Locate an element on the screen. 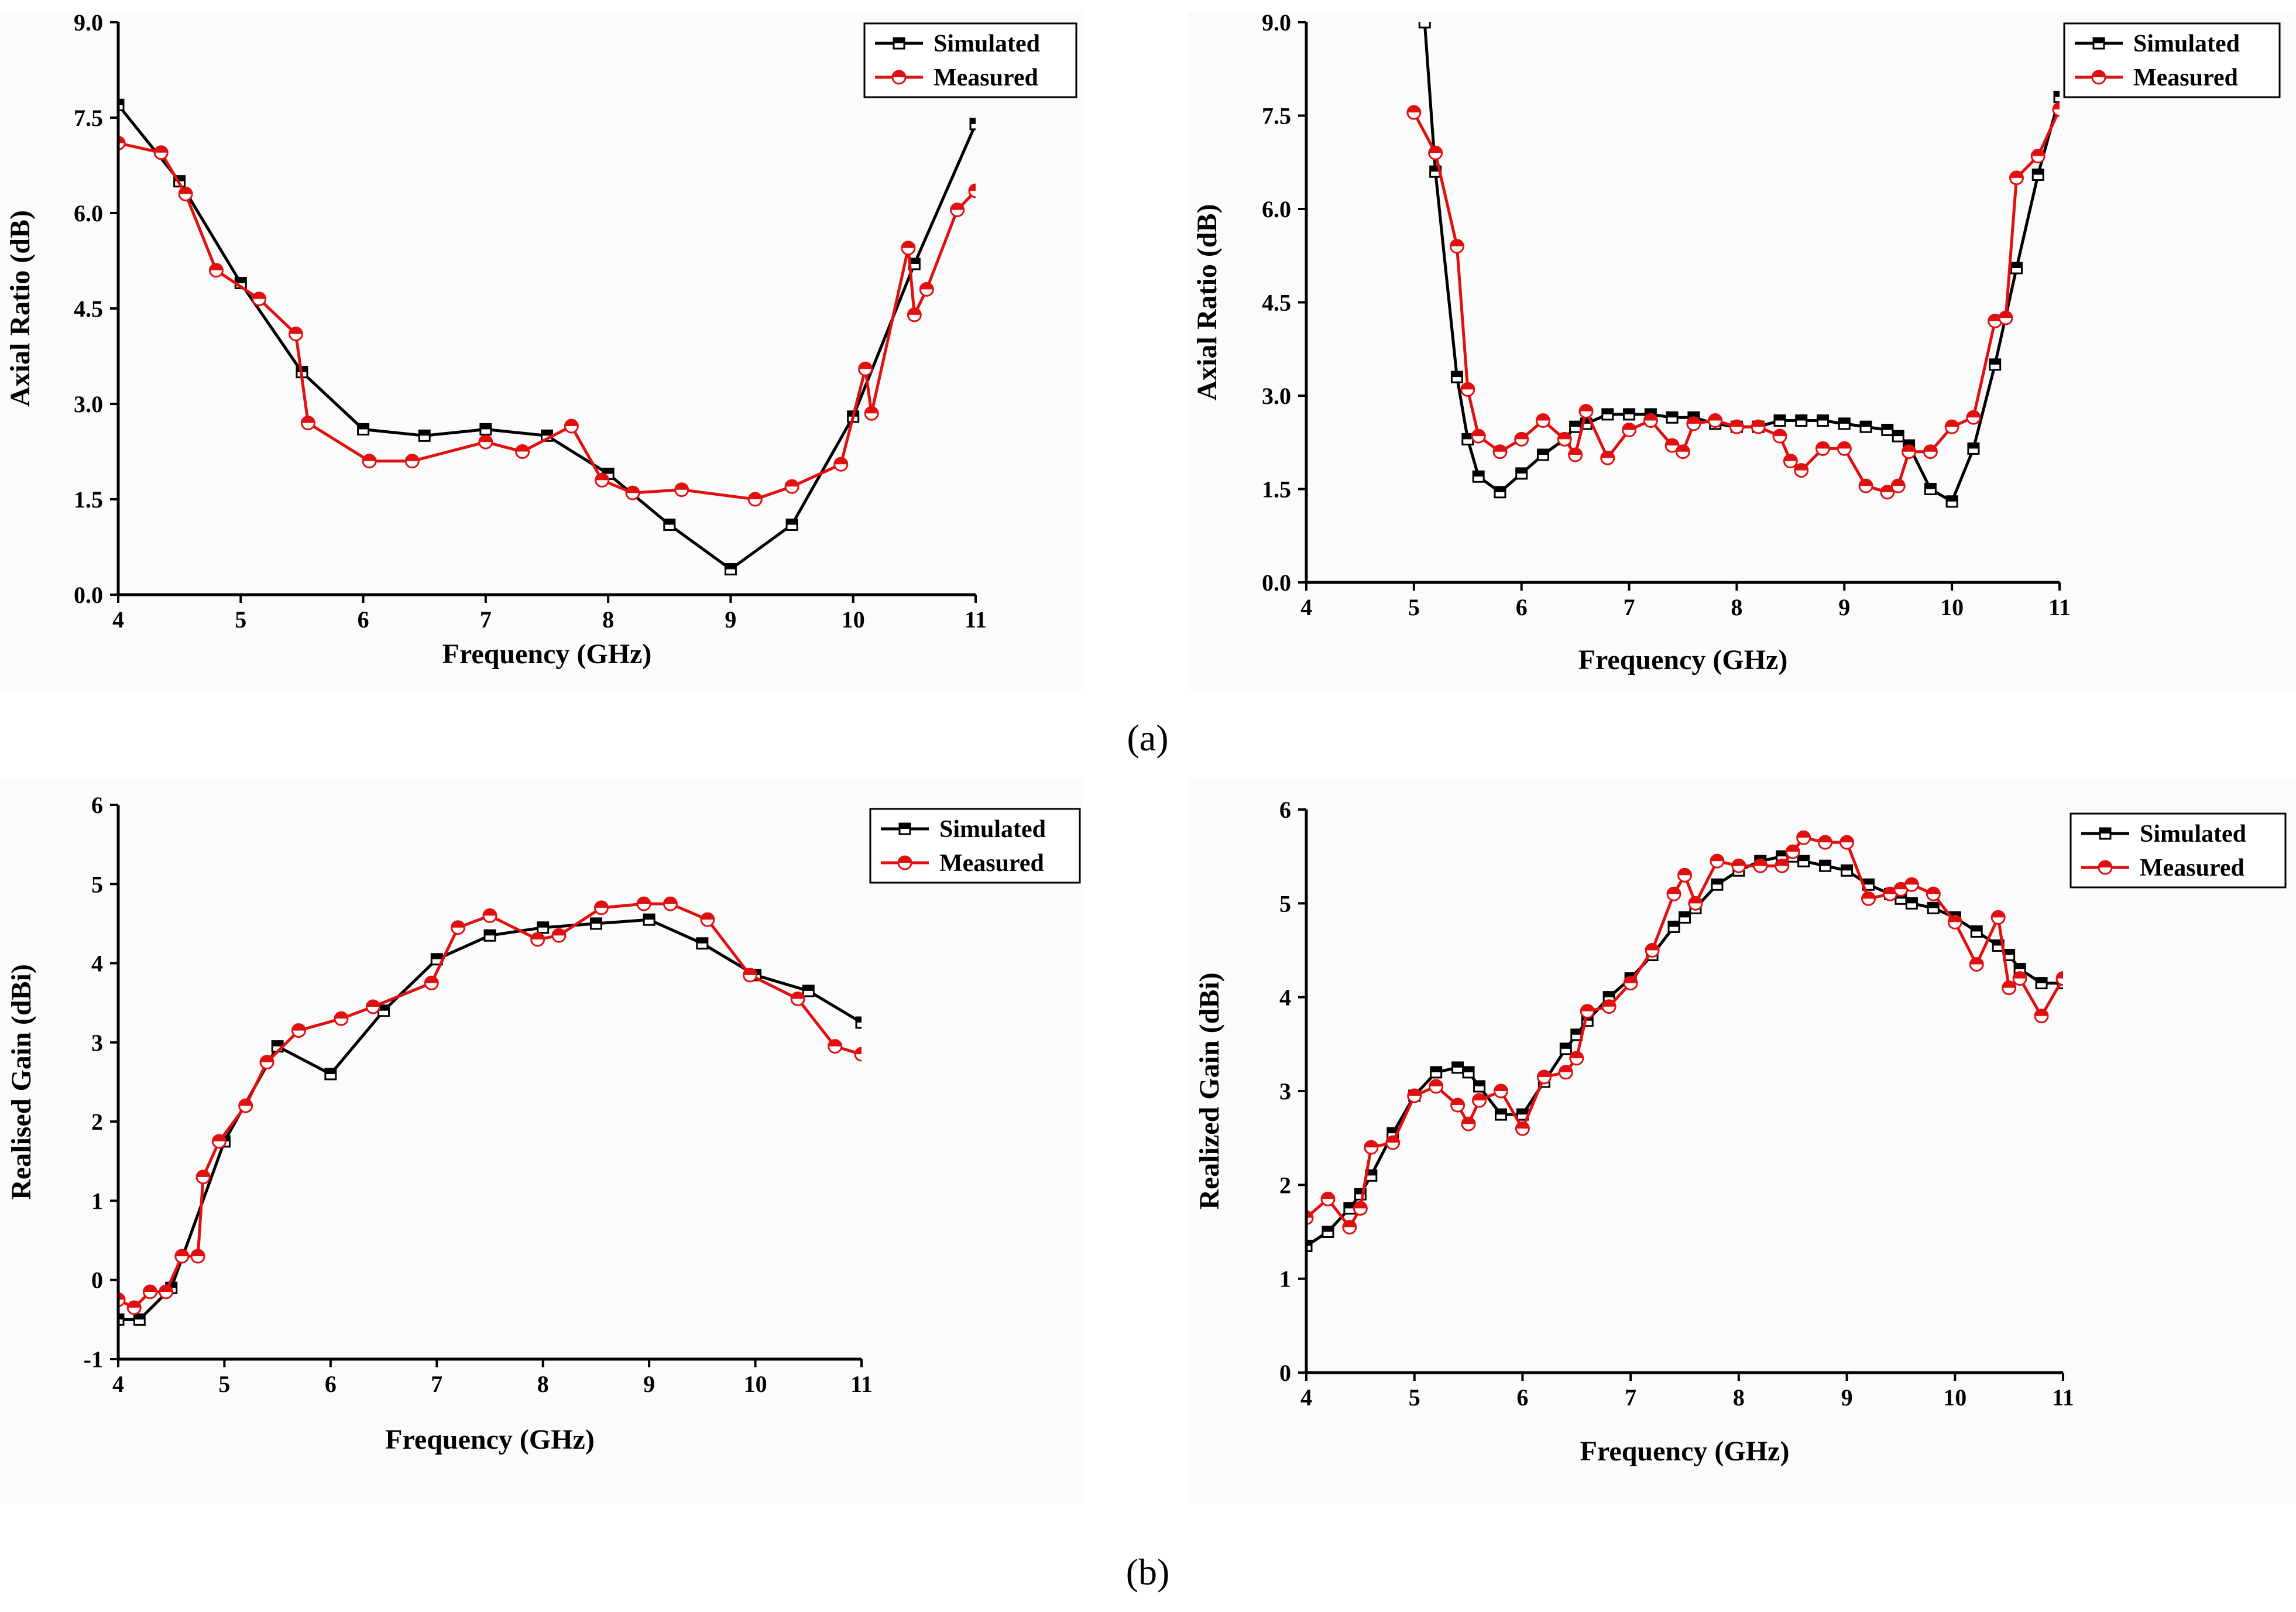  y-tick-label: 4 is located at coordinates (97, 964).